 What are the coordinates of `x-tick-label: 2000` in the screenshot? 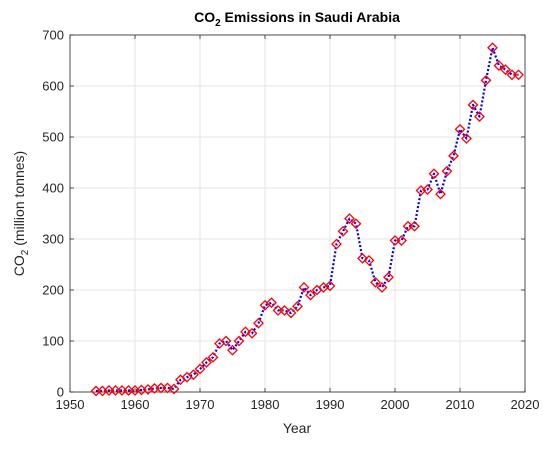 It's located at (395, 404).